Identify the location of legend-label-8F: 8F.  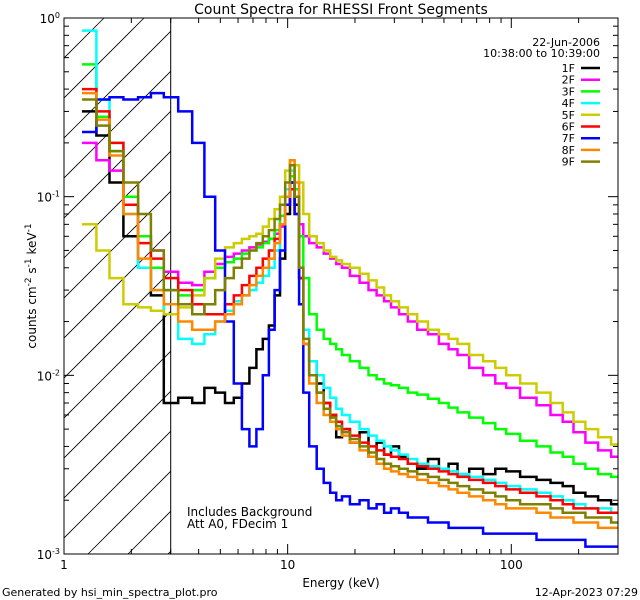
(568, 150).